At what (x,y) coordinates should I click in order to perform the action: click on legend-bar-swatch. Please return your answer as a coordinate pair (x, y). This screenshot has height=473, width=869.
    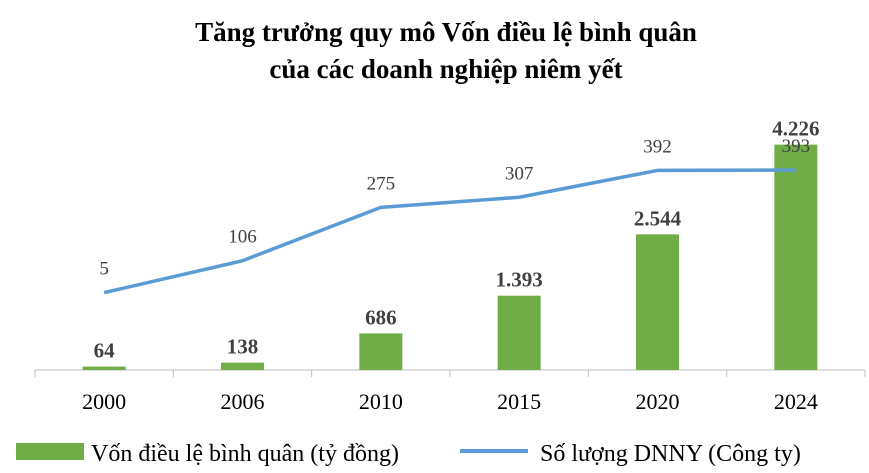
    Looking at the image, I should click on (50, 451).